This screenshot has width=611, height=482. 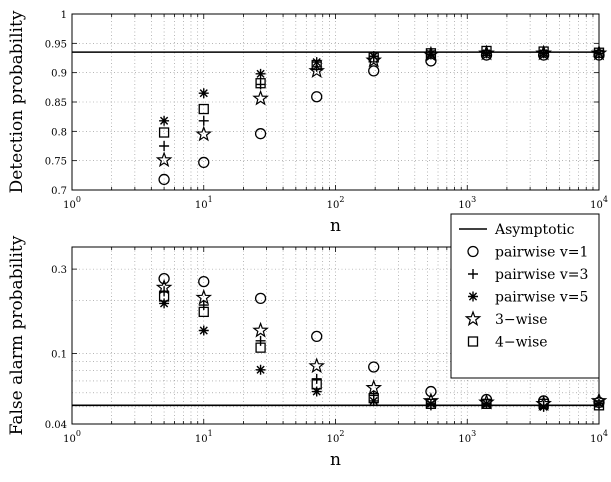 What do you see at coordinates (64, 15) in the screenshot?
I see `y-tick-label: 1` at bounding box center [64, 15].